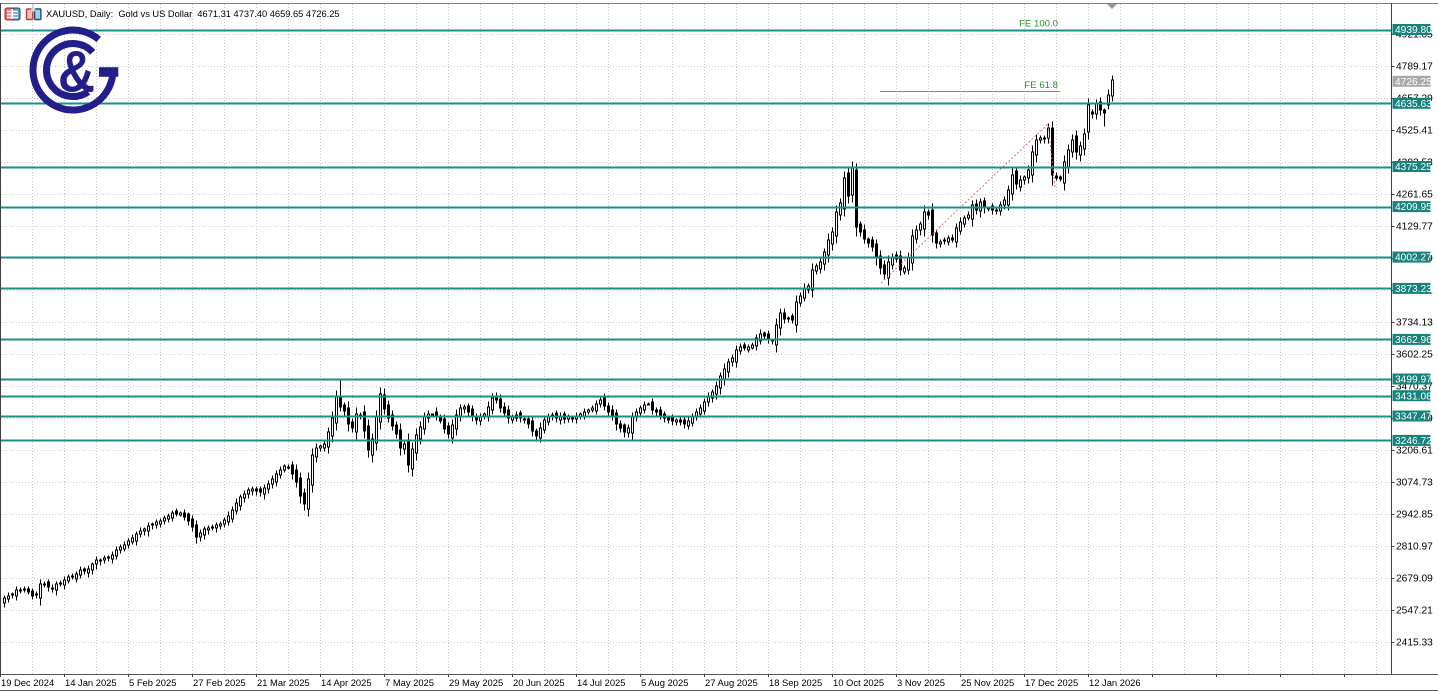 Image resolution: width=1438 pixels, height=693 pixels. Describe the element at coordinates (1414, 579) in the screenshot. I see `svg-text: 2679.09` at that location.